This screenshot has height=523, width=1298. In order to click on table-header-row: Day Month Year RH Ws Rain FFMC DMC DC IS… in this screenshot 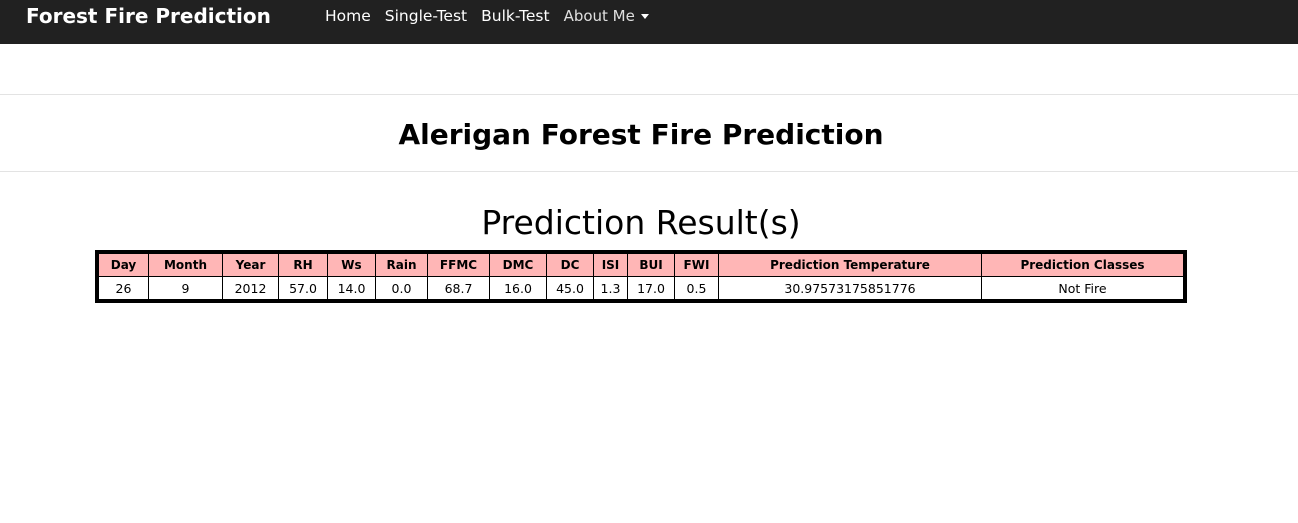, I will do `click(641, 264)`.